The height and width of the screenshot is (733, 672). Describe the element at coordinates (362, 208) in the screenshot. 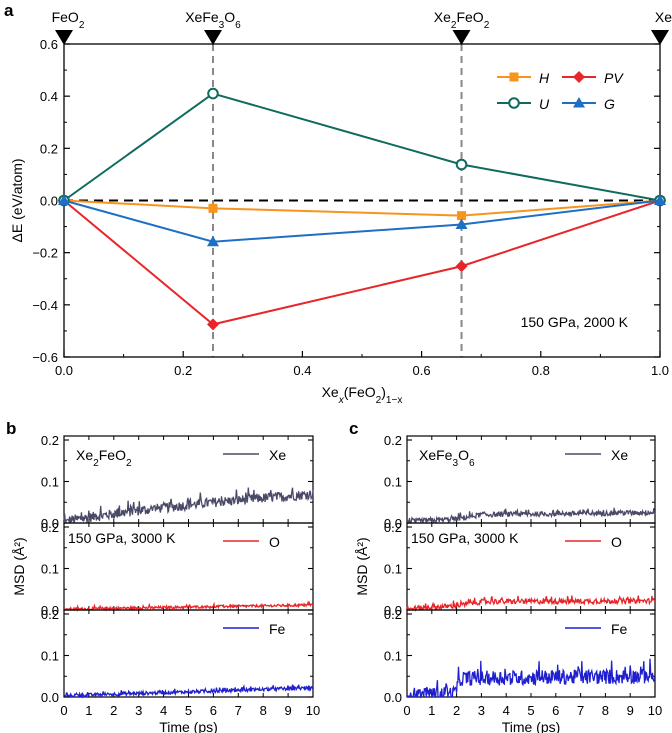

I see `series-H` at that location.